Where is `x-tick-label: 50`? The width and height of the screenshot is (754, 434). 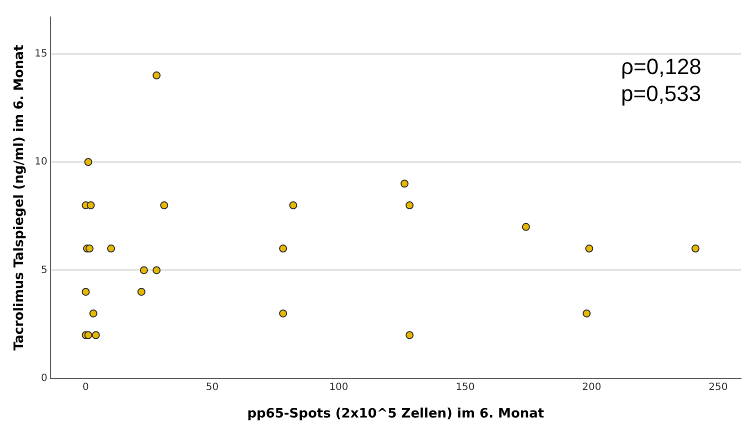
x-tick-label: 50 is located at coordinates (212, 387).